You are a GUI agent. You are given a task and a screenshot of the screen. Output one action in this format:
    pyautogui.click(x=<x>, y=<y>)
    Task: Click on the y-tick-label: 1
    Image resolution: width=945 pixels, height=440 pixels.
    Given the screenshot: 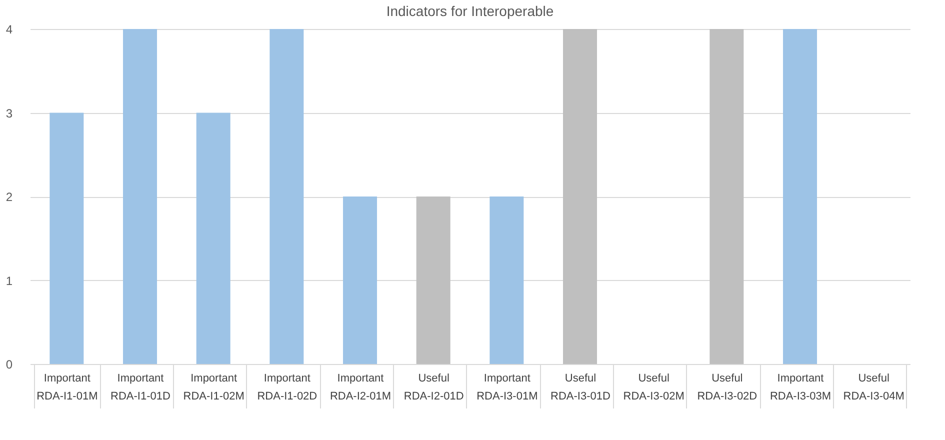 What is the action you would take?
    pyautogui.click(x=9, y=281)
    